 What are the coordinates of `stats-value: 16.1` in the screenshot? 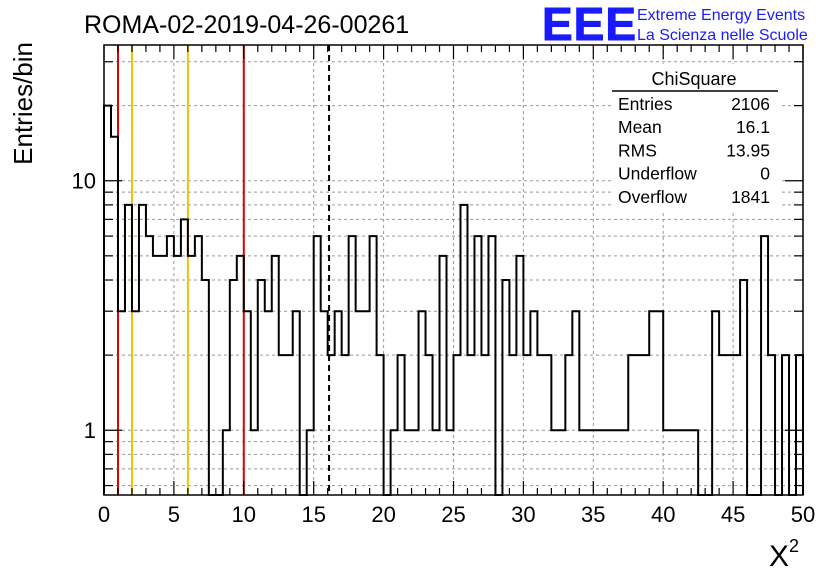 It's located at (753, 127).